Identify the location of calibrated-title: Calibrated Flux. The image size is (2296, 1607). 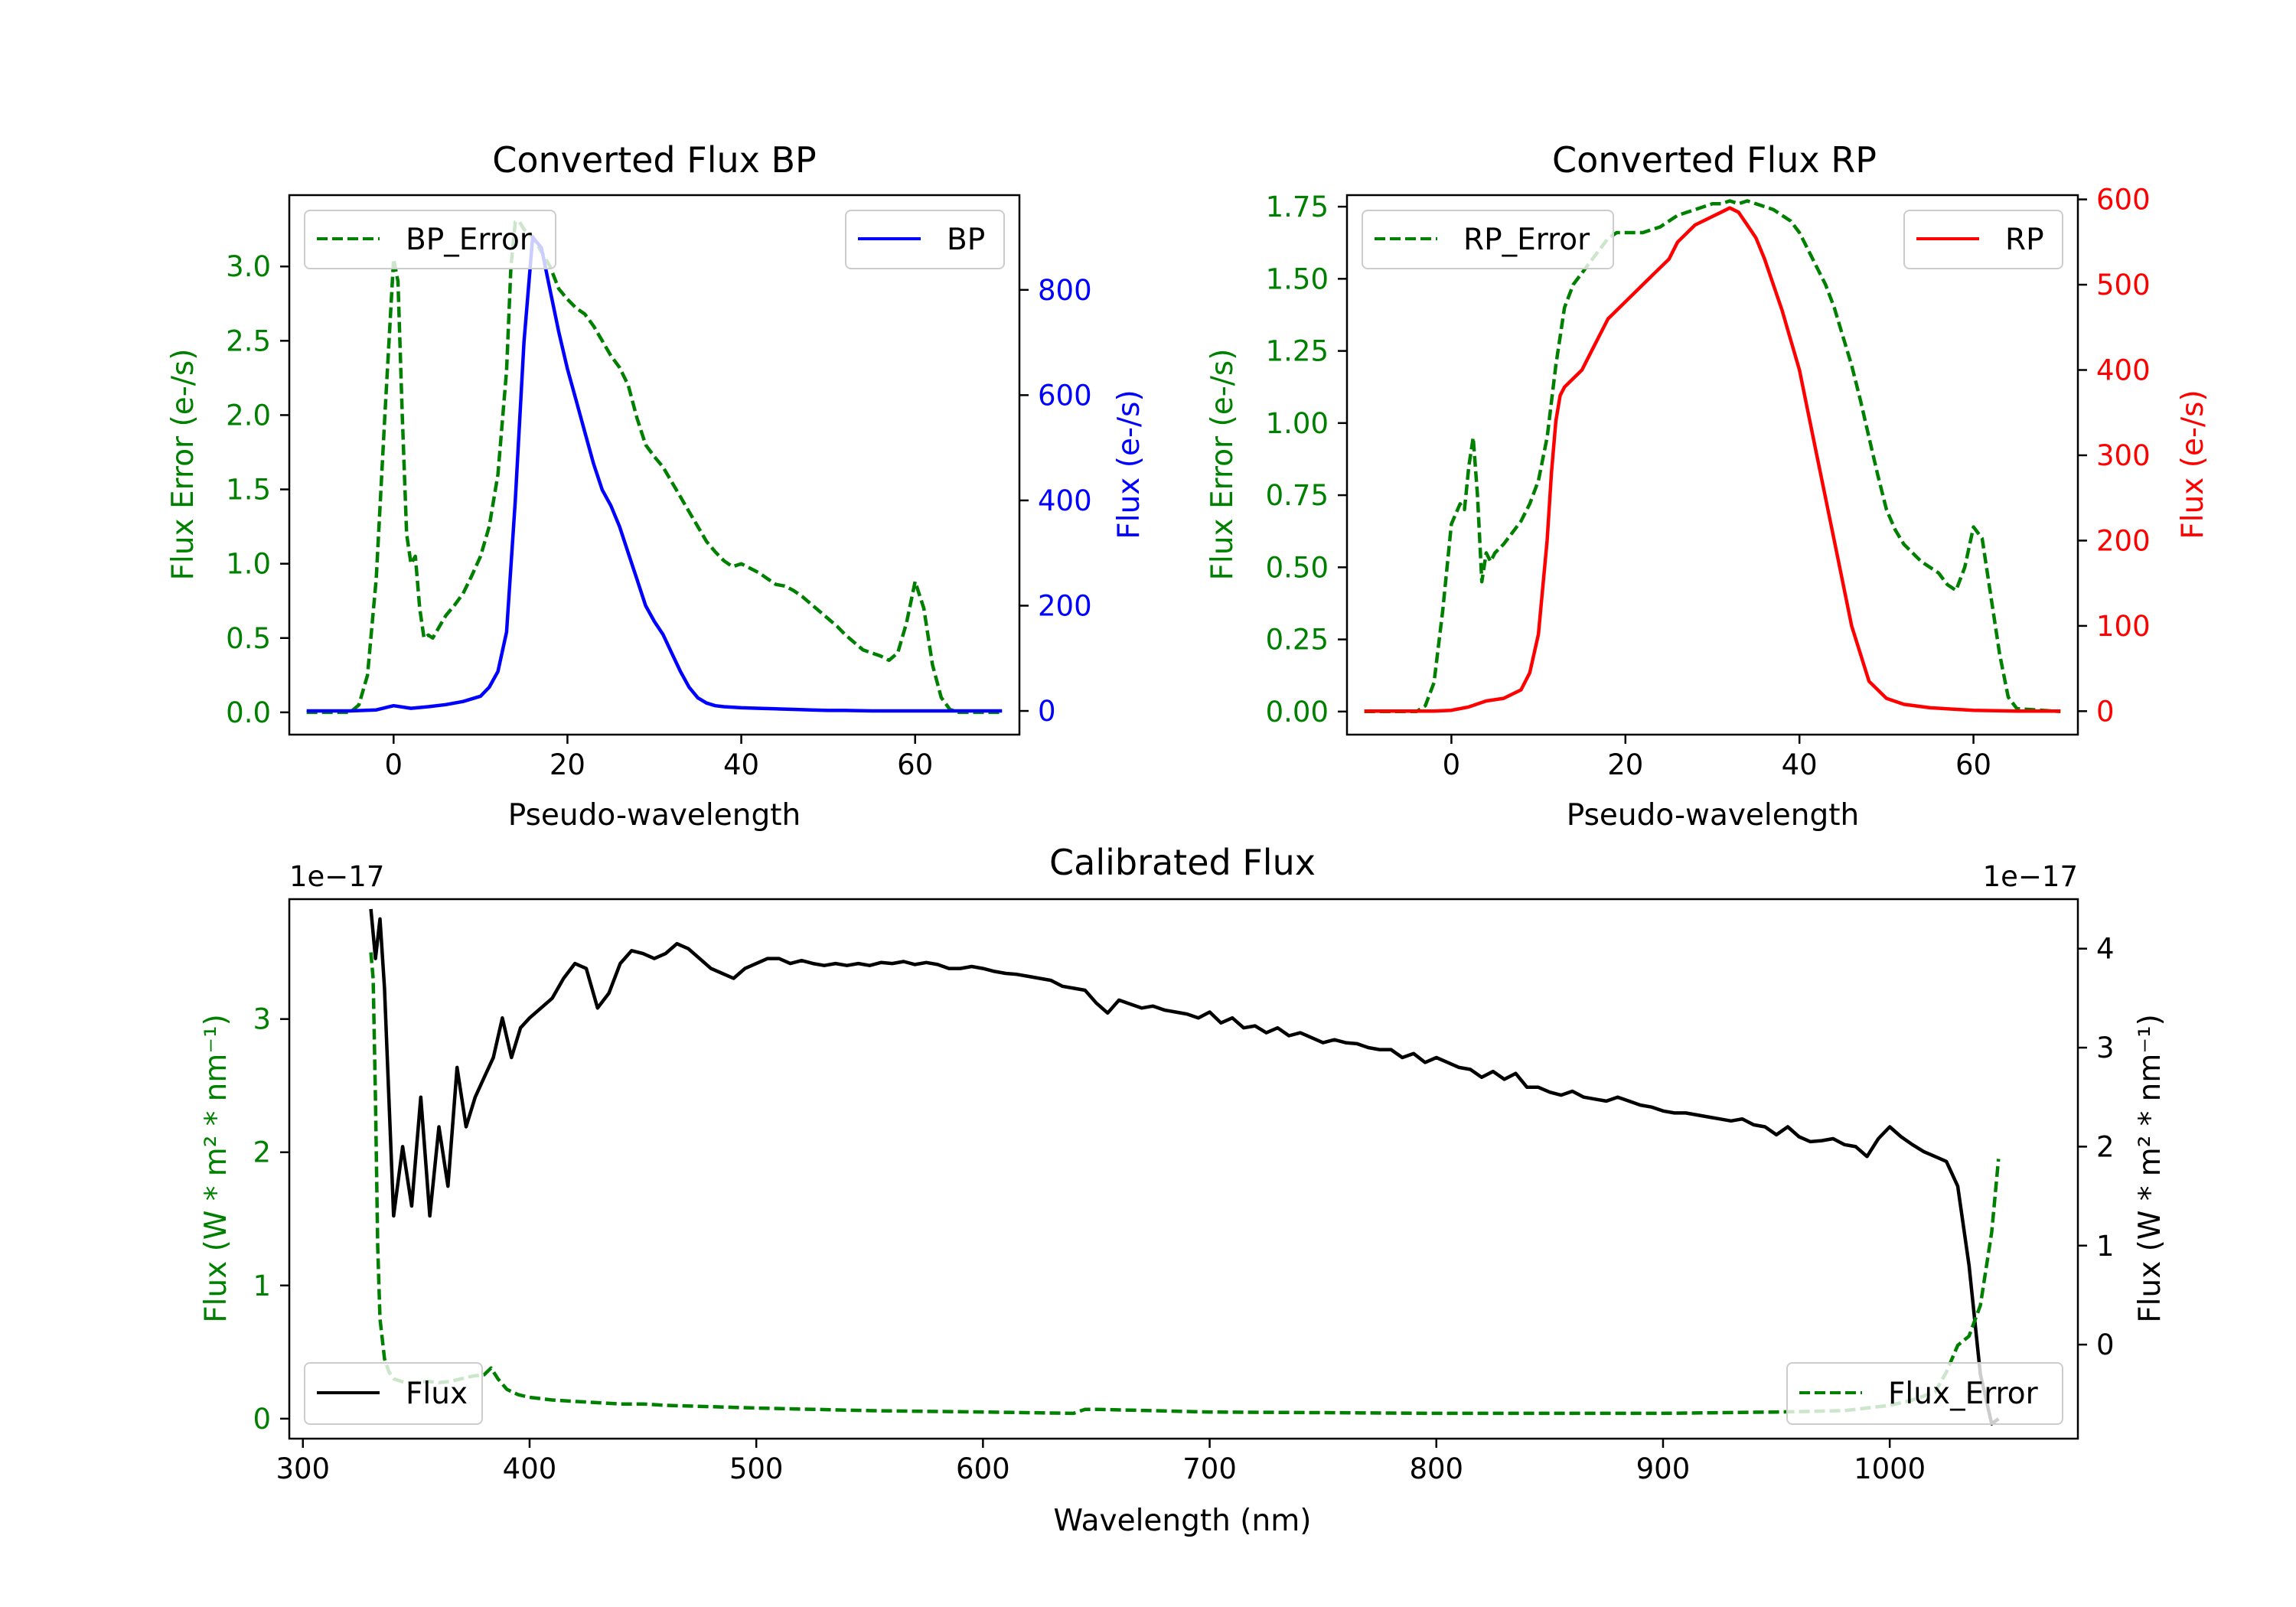
(1182, 862).